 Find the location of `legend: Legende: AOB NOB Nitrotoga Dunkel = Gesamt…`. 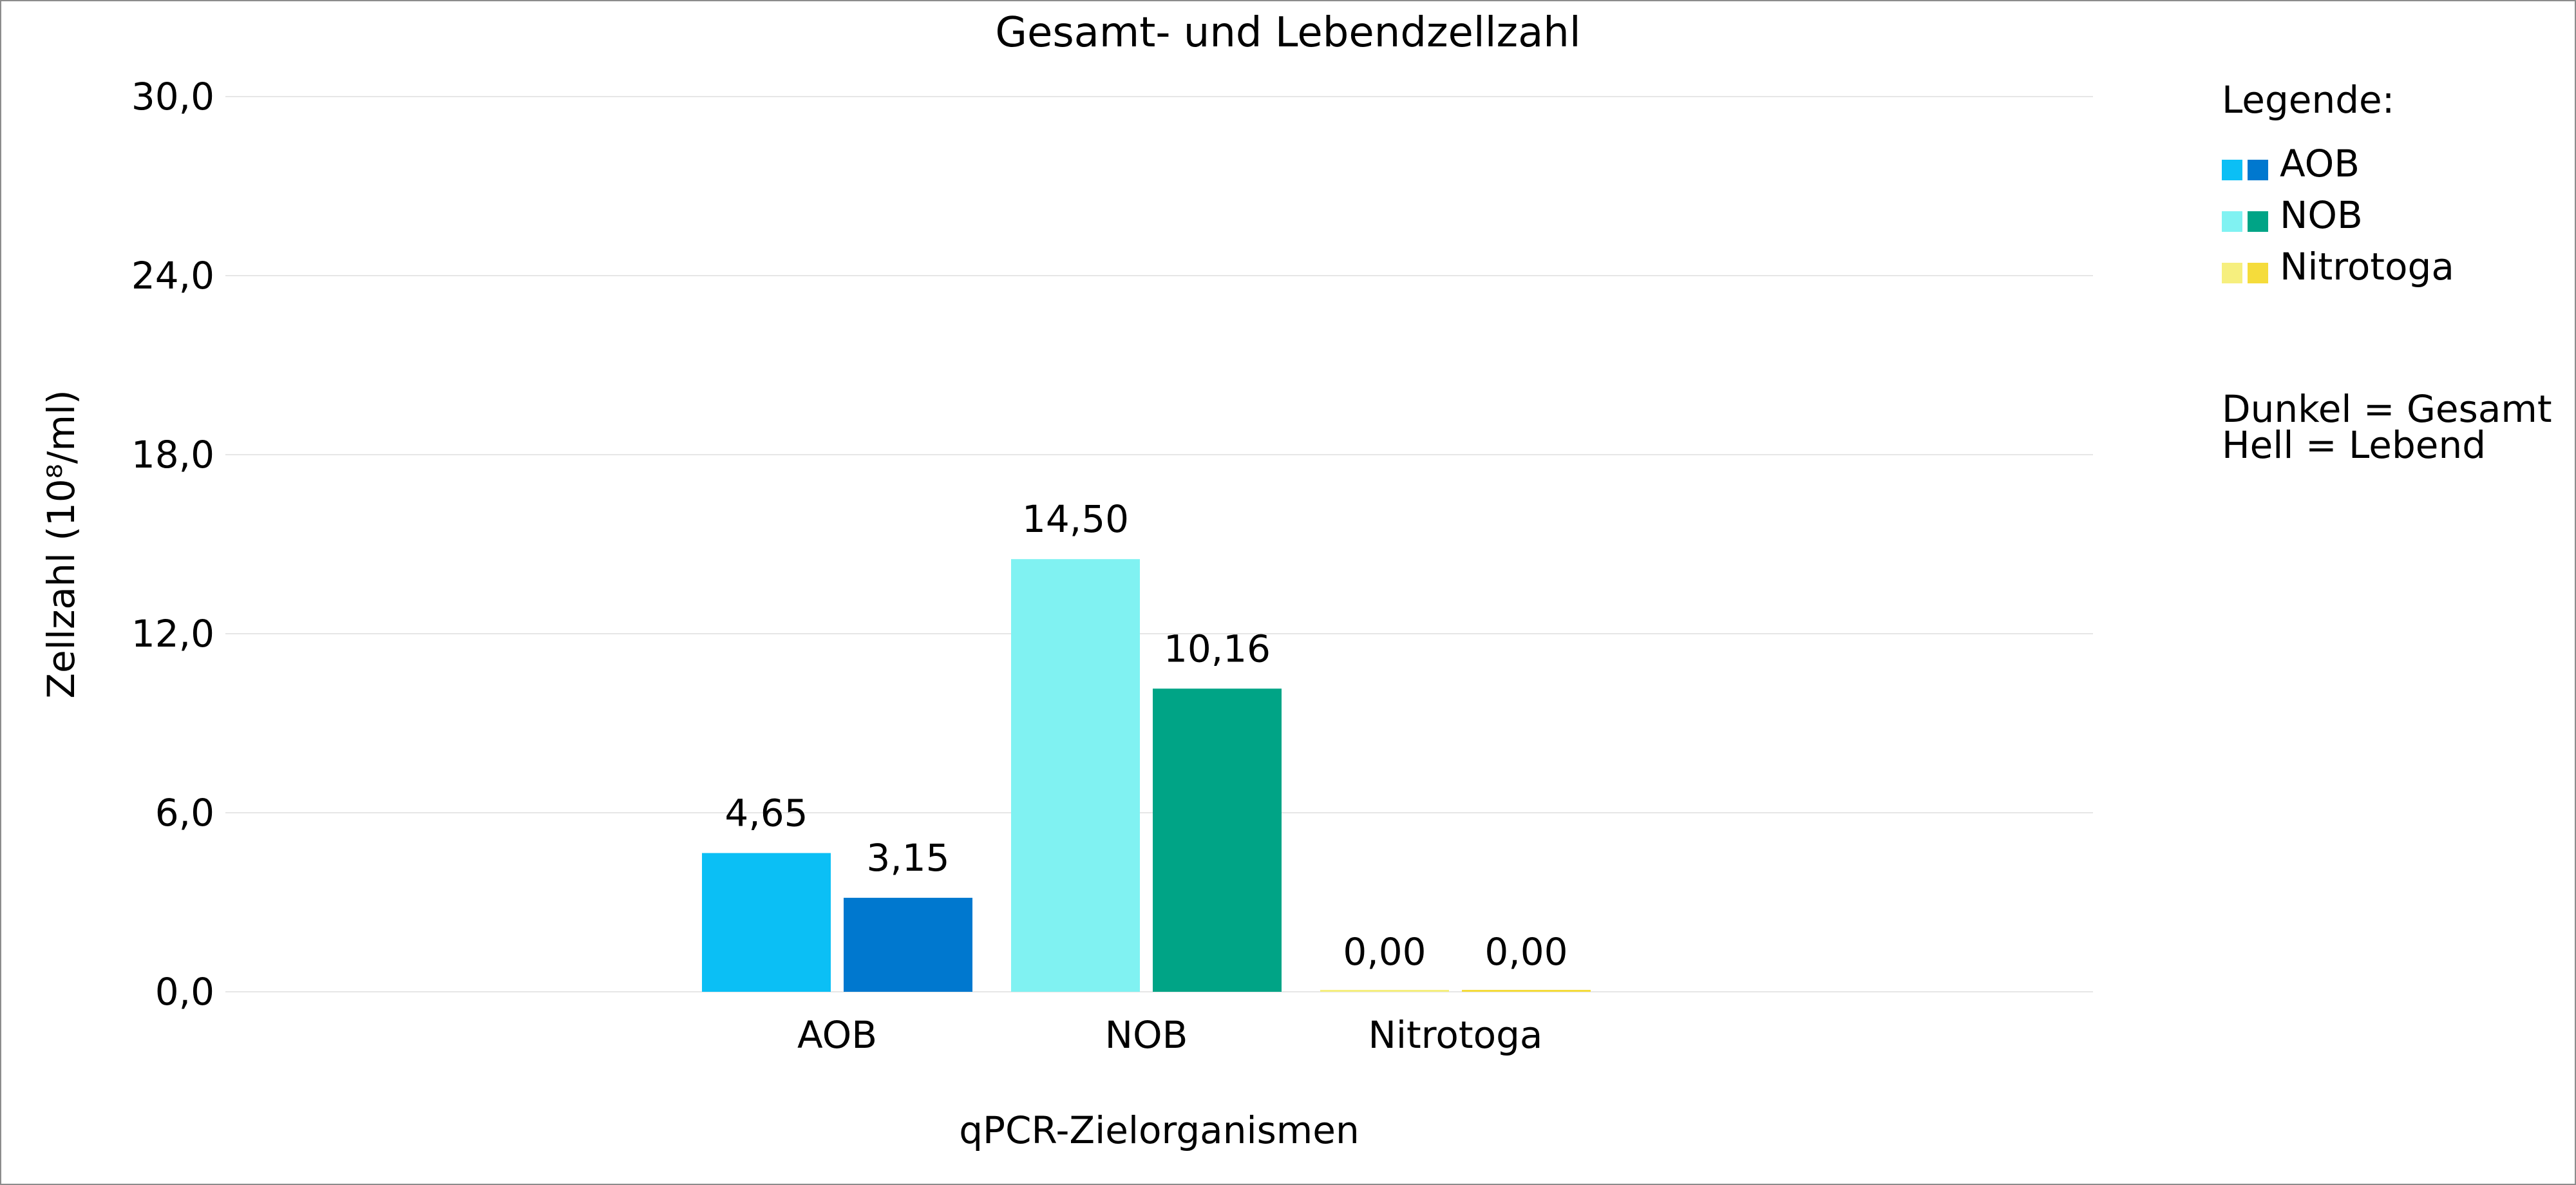

legend: Legende: AOB NOB Nitrotoga Dunkel = Gesamt… is located at coordinates (2387, 272).